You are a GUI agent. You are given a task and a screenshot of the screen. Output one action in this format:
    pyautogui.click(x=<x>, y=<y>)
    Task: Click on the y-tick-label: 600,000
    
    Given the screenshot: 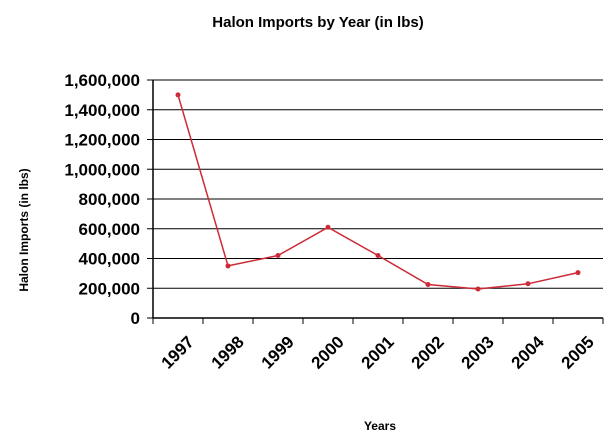 What is the action you would take?
    pyautogui.click(x=109, y=229)
    